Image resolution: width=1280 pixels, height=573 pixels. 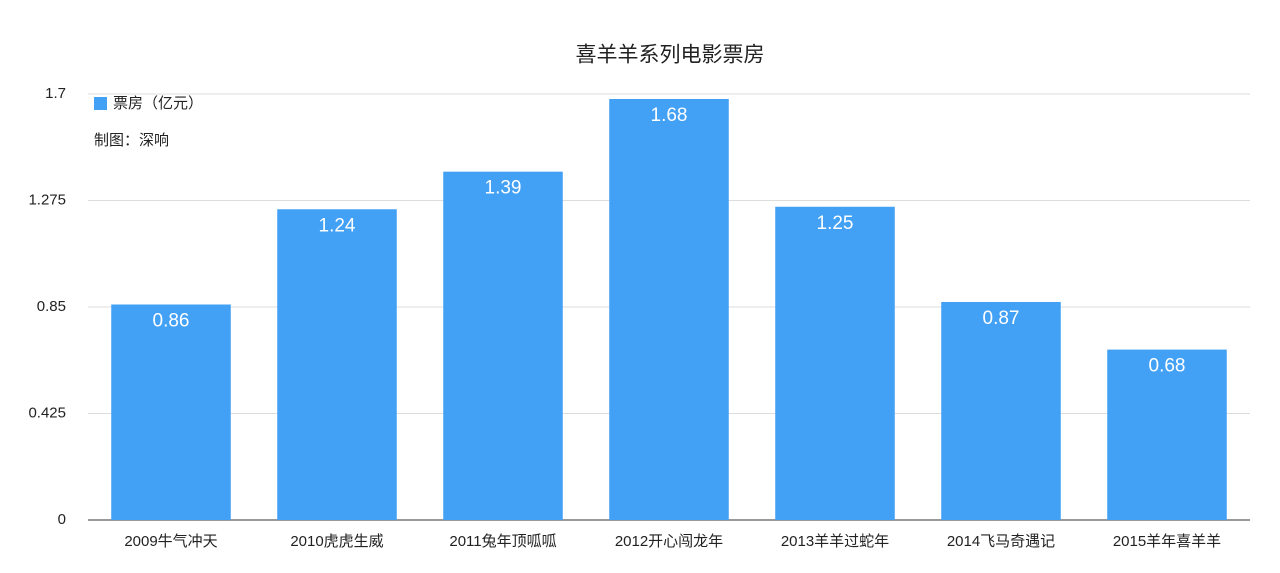 I want to click on x-tick-label: 2012开心闯龙年, so click(x=669, y=541).